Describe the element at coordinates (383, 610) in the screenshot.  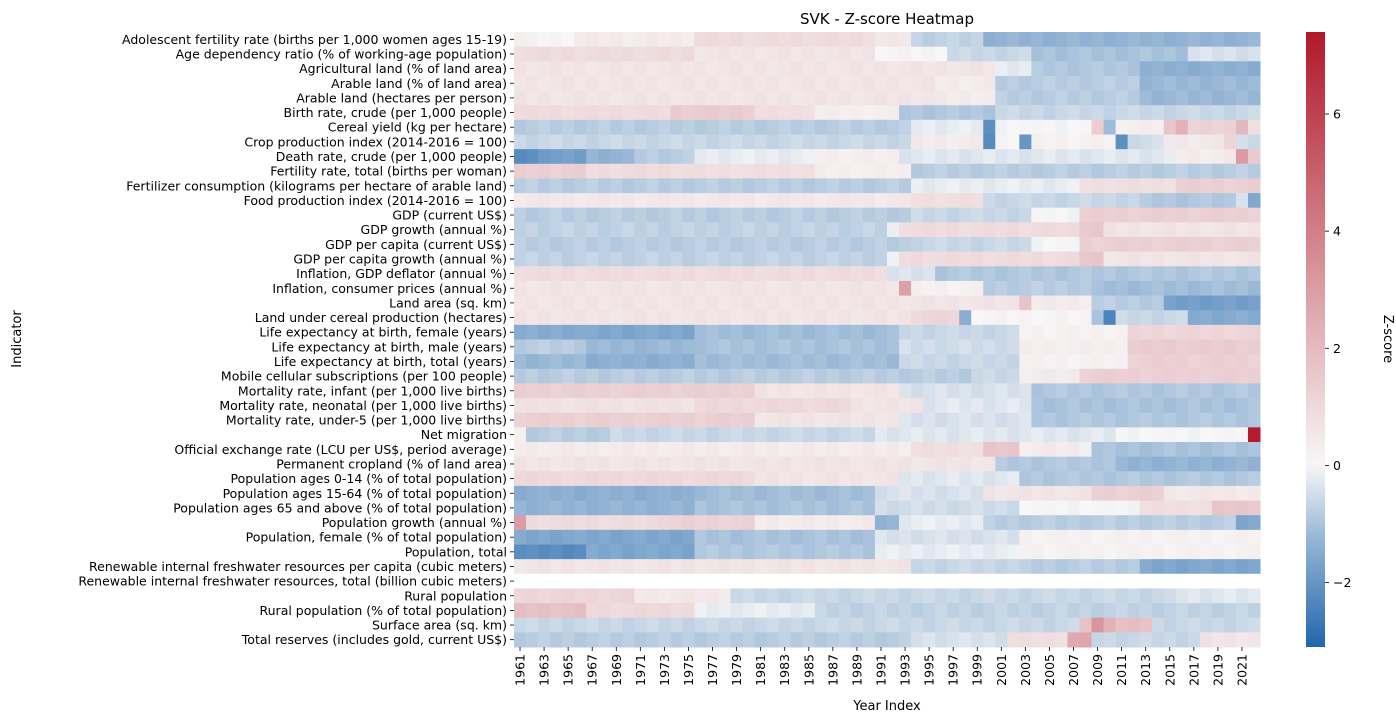
I see `y-tick-label: Rural population (% of total population)` at that location.